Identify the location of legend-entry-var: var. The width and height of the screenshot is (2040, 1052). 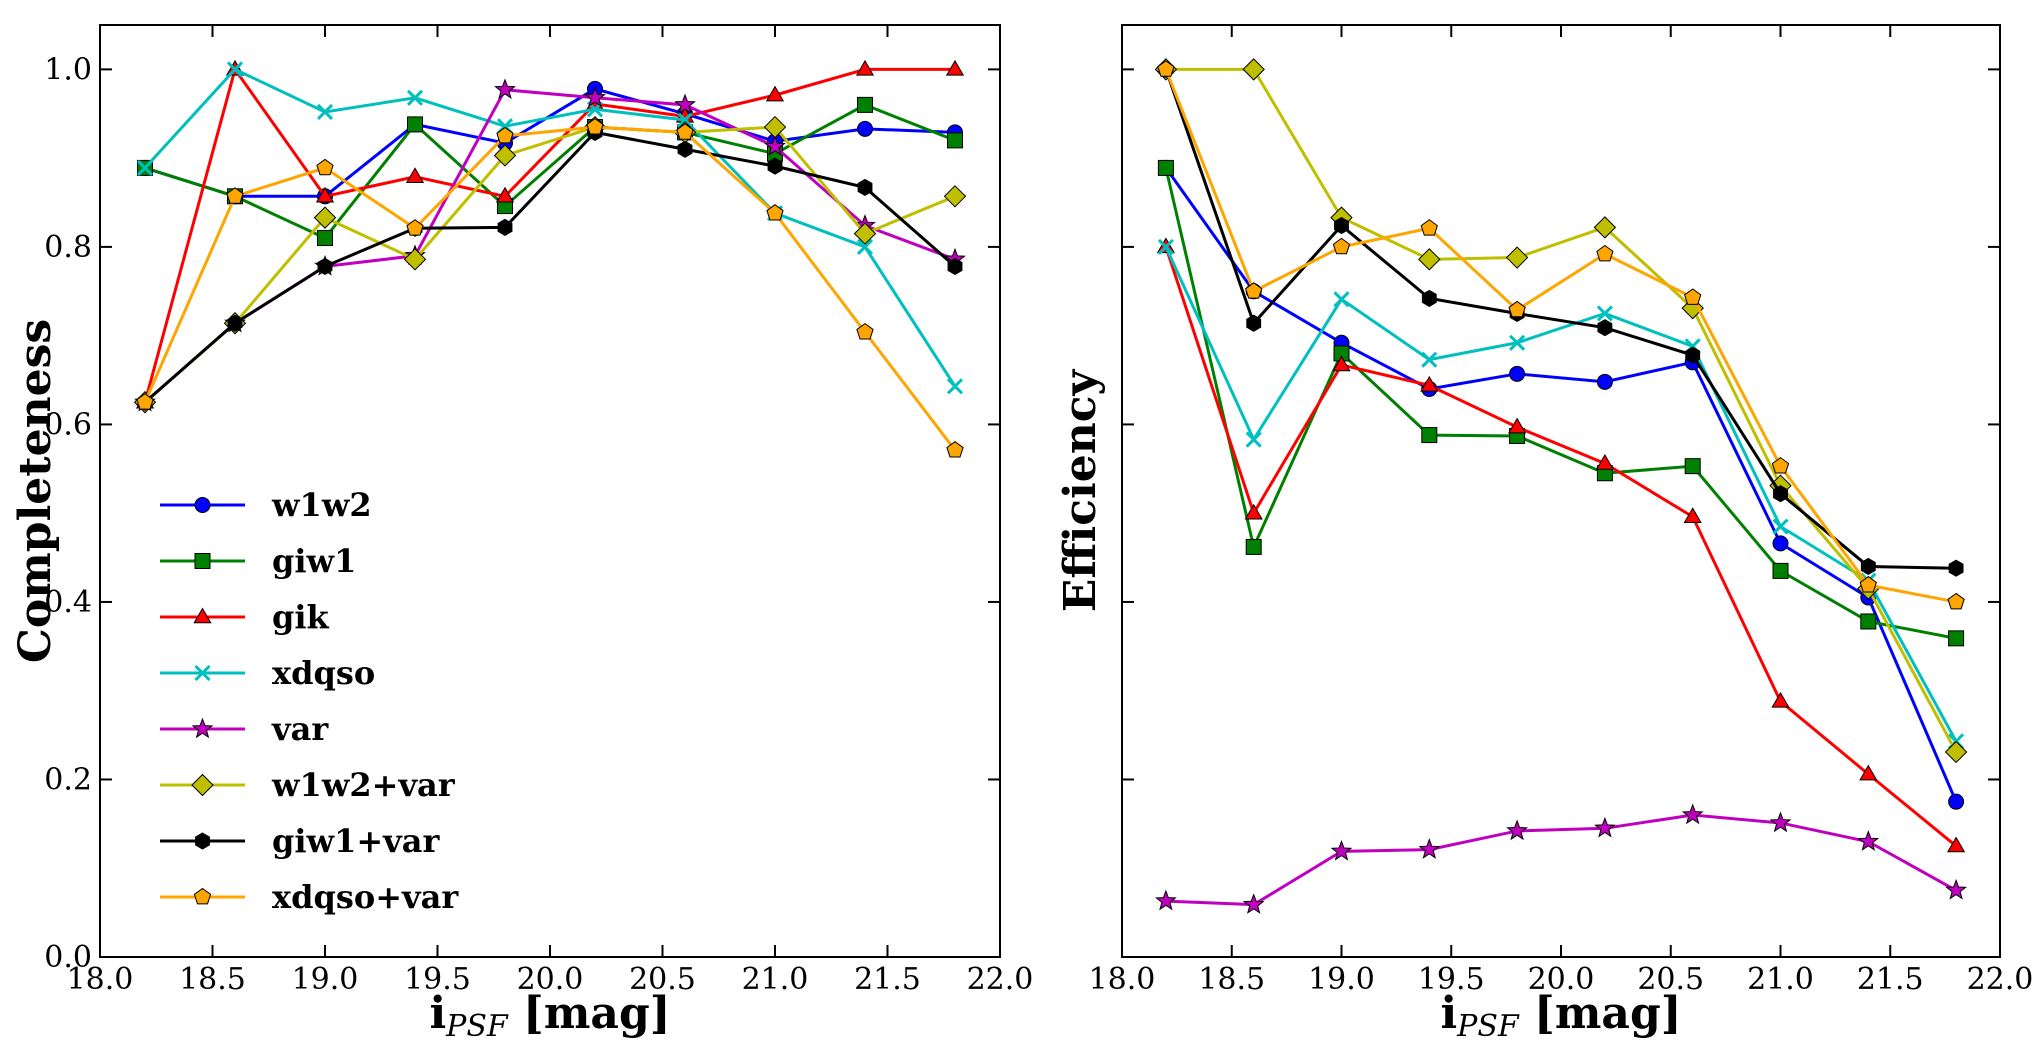
(244, 729).